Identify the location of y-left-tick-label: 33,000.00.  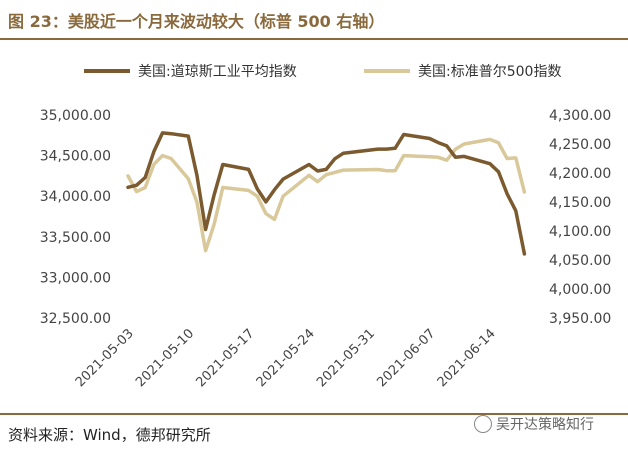
(75, 278).